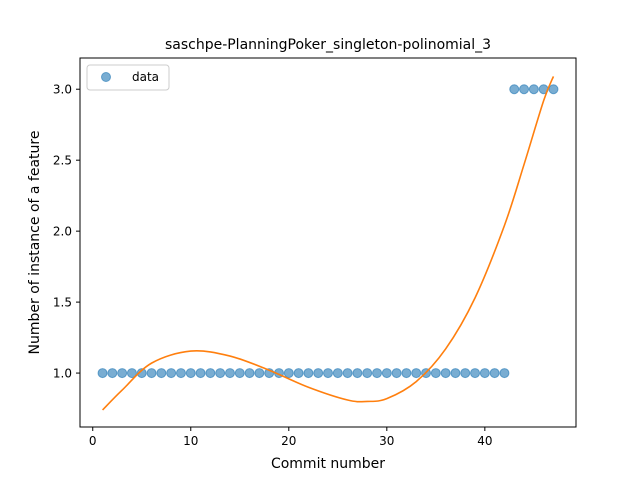 The width and height of the screenshot is (640, 480). What do you see at coordinates (62, 161) in the screenshot?
I see `y-tick-label: 2.5` at bounding box center [62, 161].